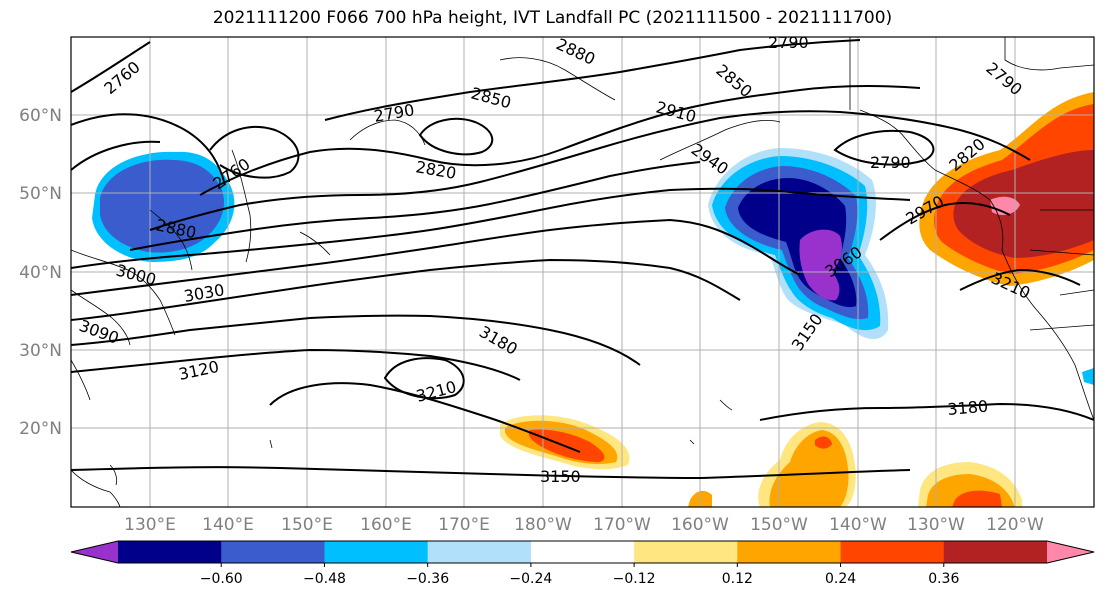  What do you see at coordinates (1015, 525) in the screenshot?
I see `lon-label: 120°W` at bounding box center [1015, 525].